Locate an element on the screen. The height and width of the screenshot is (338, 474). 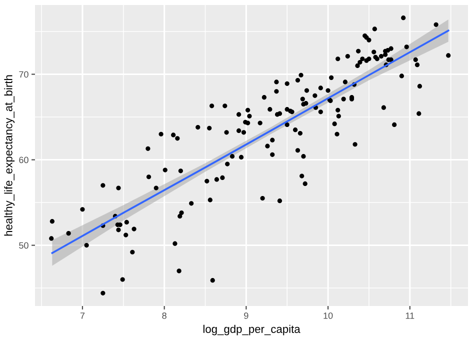
x-tick-label: 8 is located at coordinates (164, 315).